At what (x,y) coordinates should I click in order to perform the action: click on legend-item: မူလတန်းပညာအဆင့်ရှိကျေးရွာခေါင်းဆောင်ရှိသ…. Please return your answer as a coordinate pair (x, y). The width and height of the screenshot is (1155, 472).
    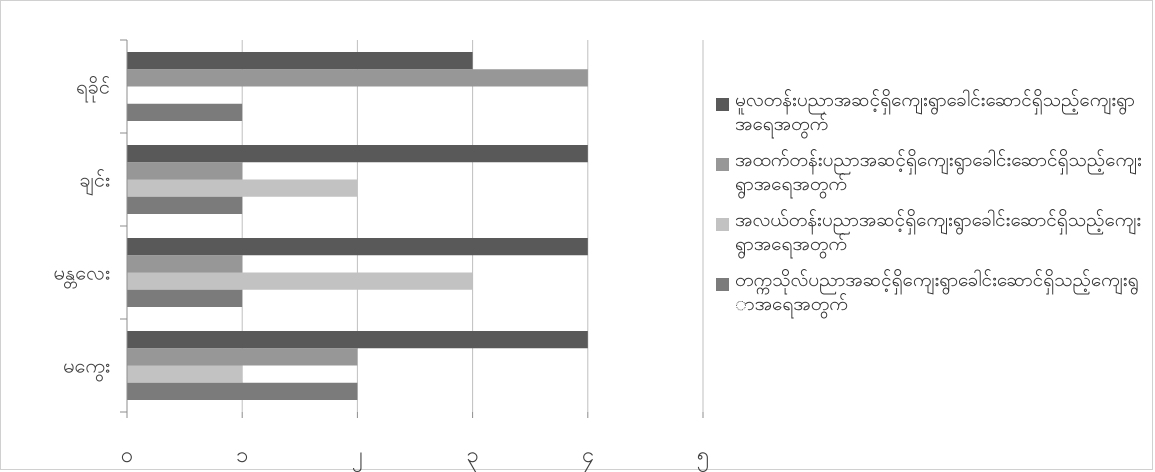
    Looking at the image, I should click on (931, 112).